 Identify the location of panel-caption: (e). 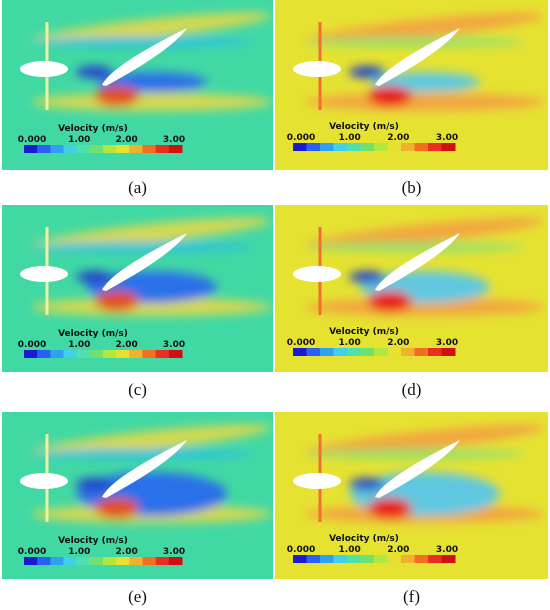
(137, 596).